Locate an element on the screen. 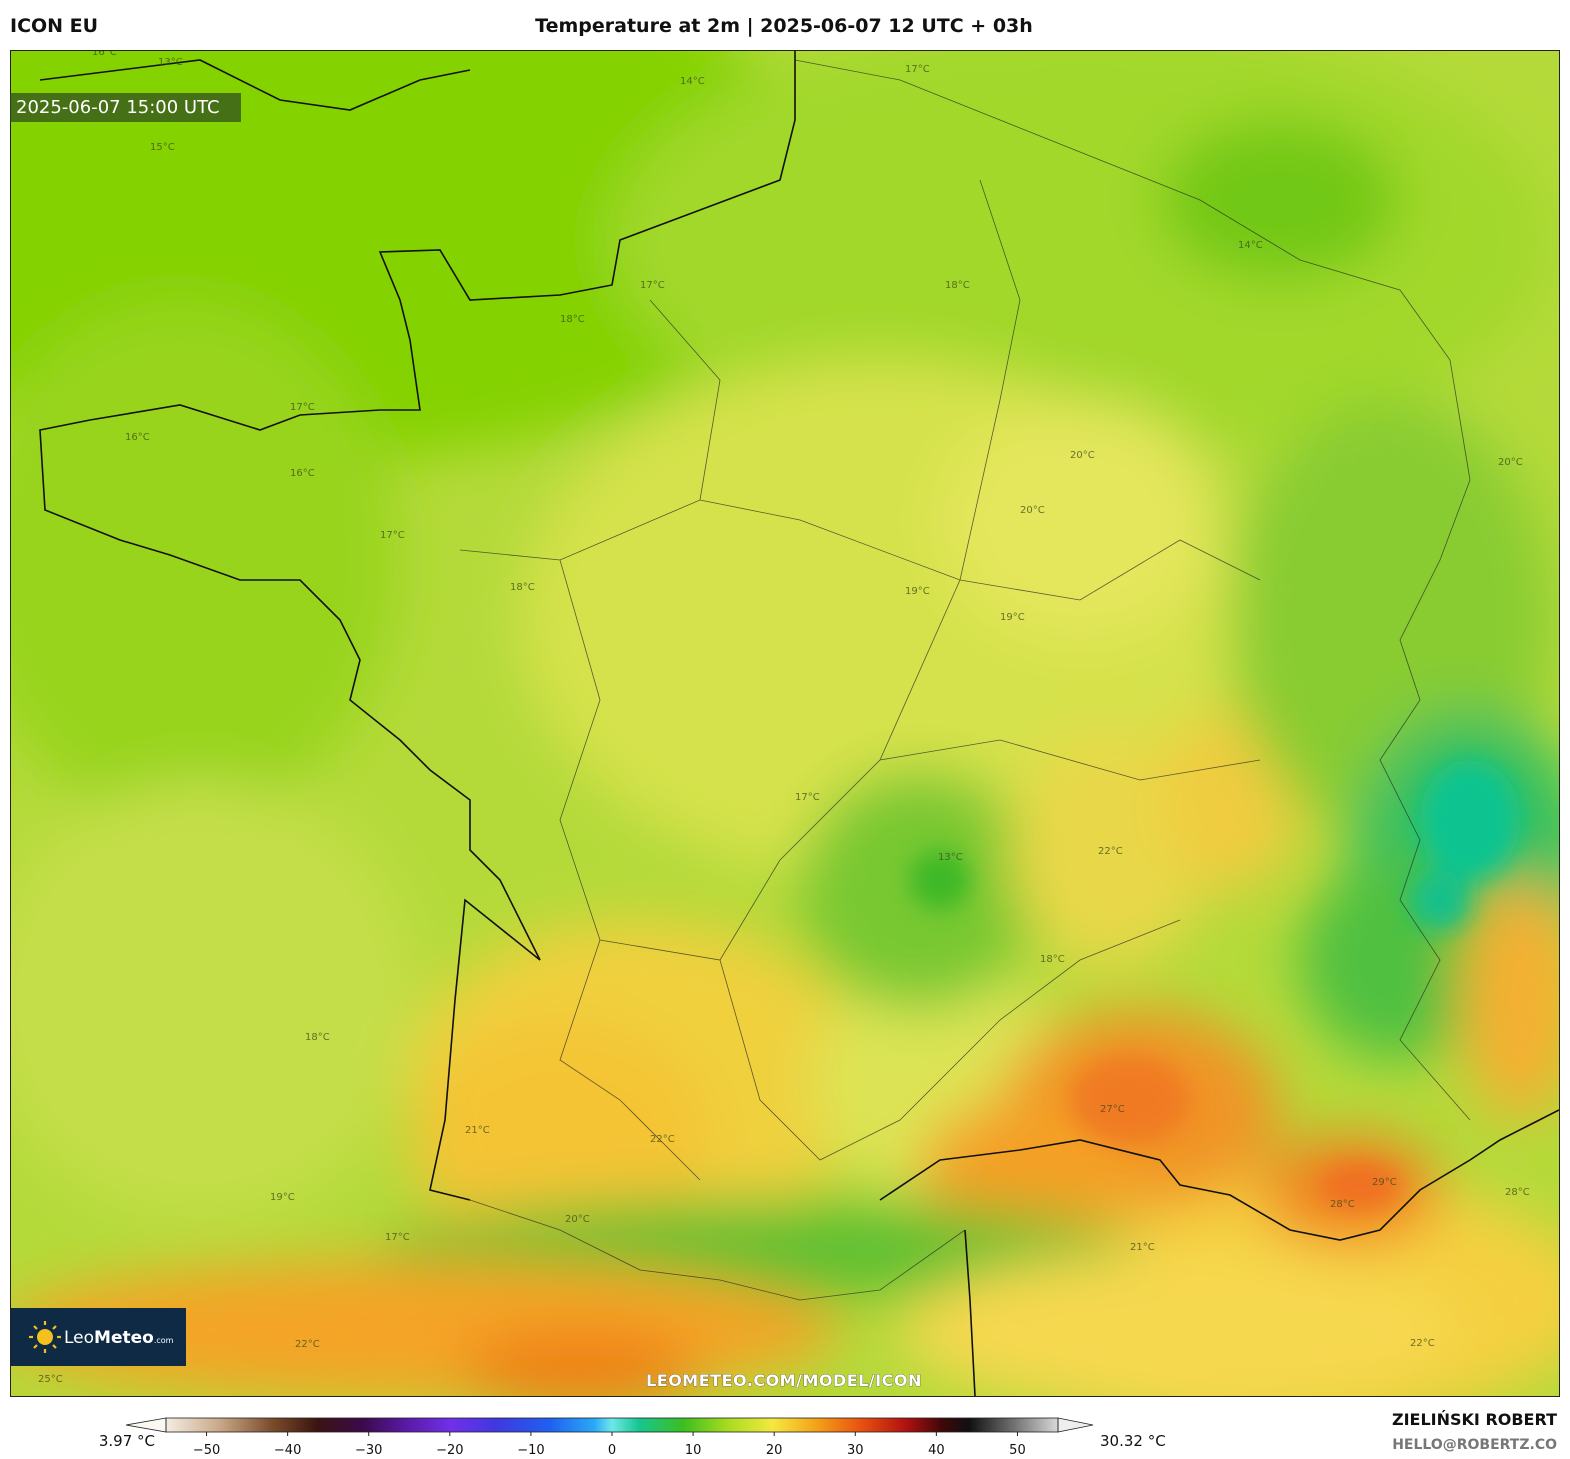 This screenshot has width=1570, height=1459. colorbar-tick-label: 30 is located at coordinates (855, 1450).